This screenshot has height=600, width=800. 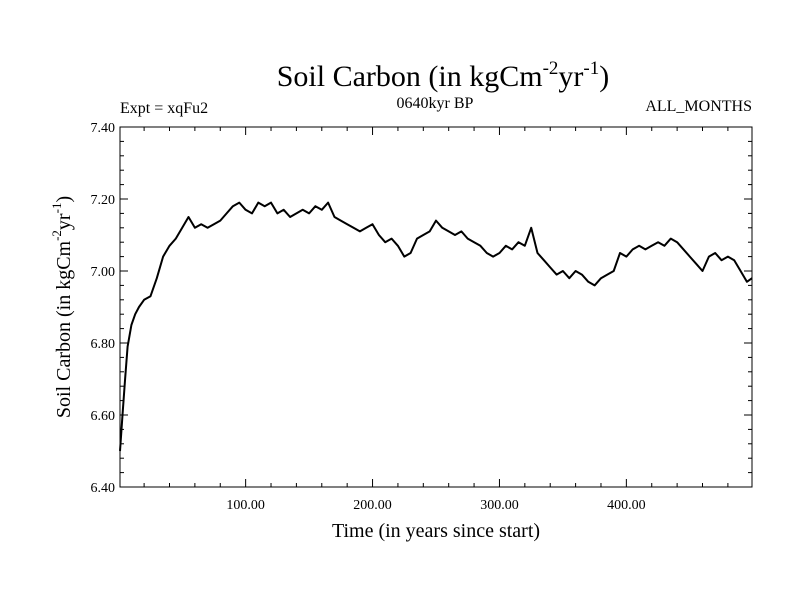 I want to click on y-tick-label: 6.80, so click(x=103, y=344).